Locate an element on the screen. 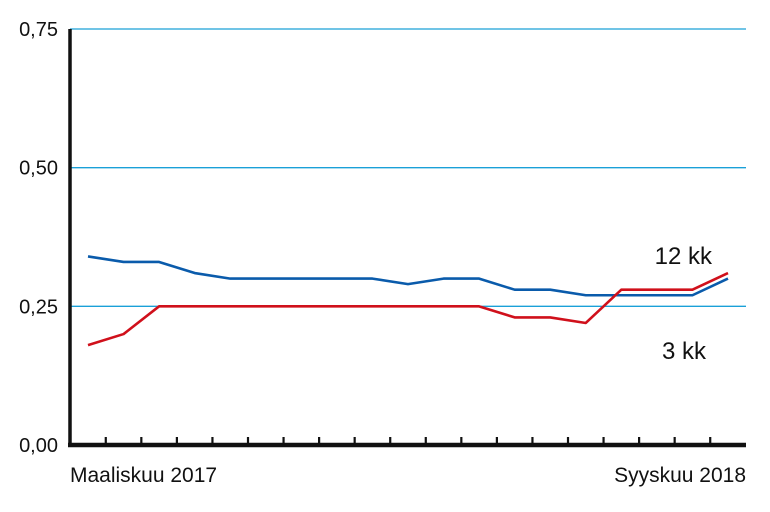  y-tick-label: 0,75 is located at coordinates (38, 30).